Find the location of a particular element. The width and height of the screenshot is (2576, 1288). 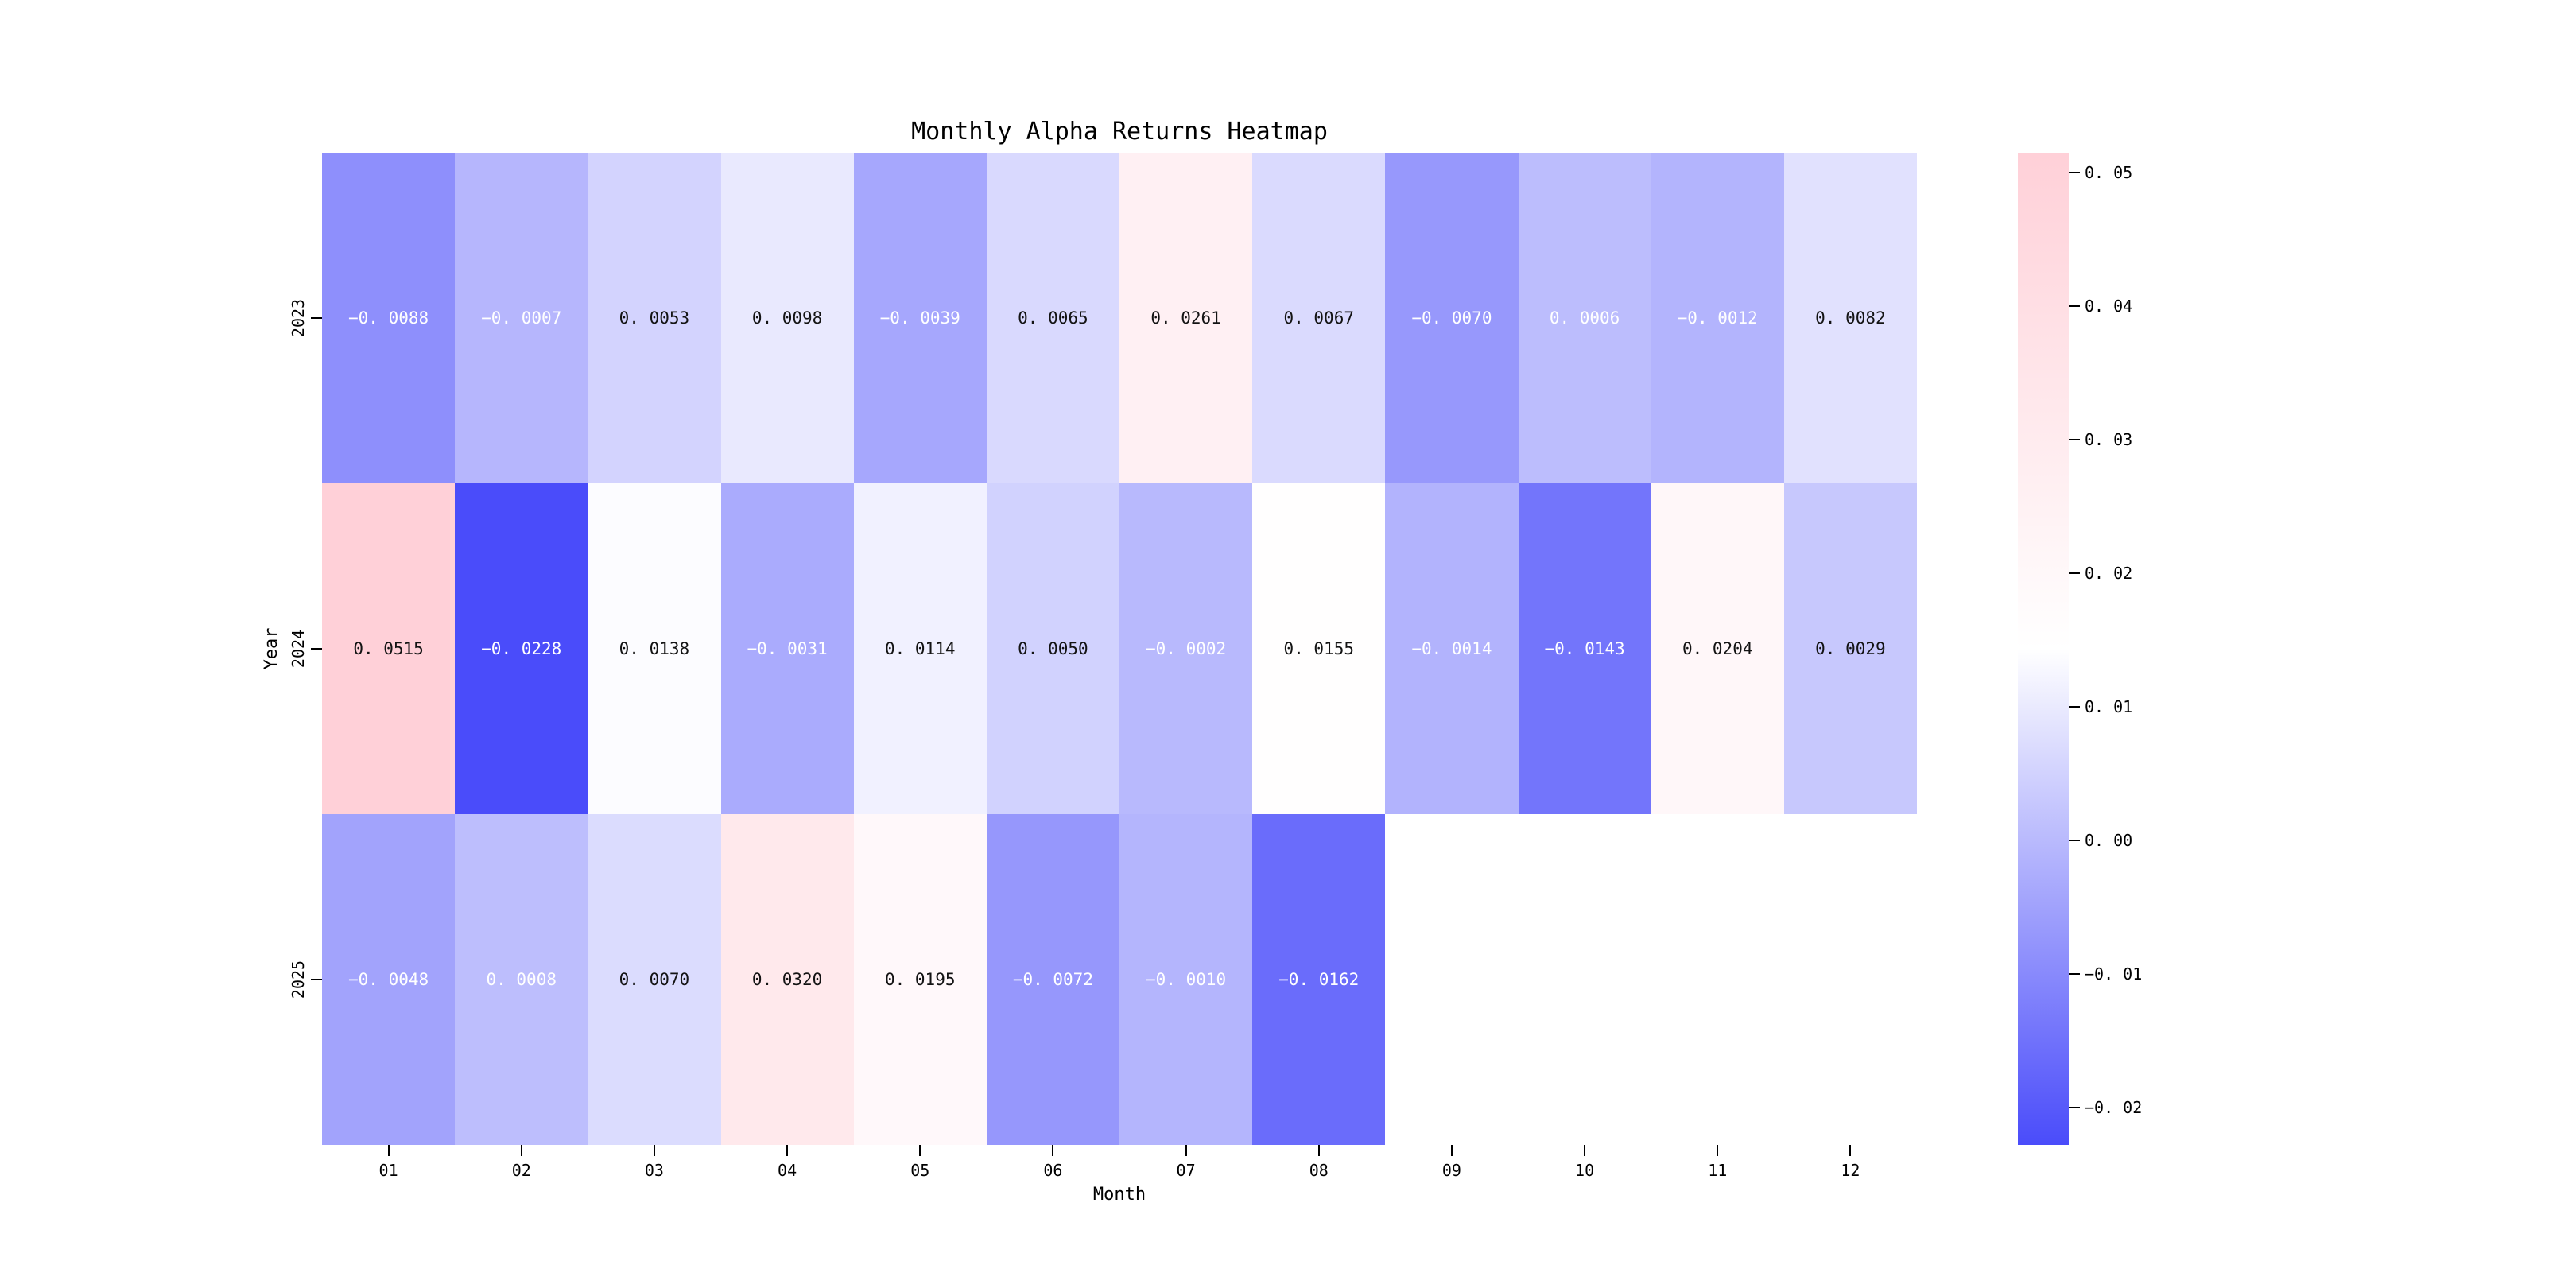

cell-value: −0. 0048 is located at coordinates (388, 980).